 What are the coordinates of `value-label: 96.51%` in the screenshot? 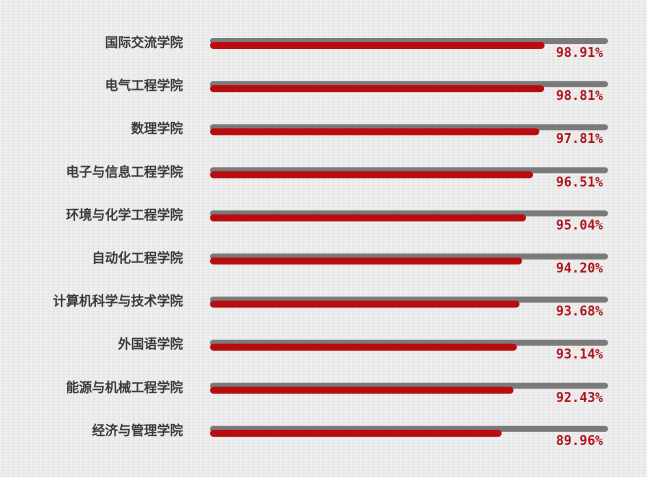 It's located at (579, 182).